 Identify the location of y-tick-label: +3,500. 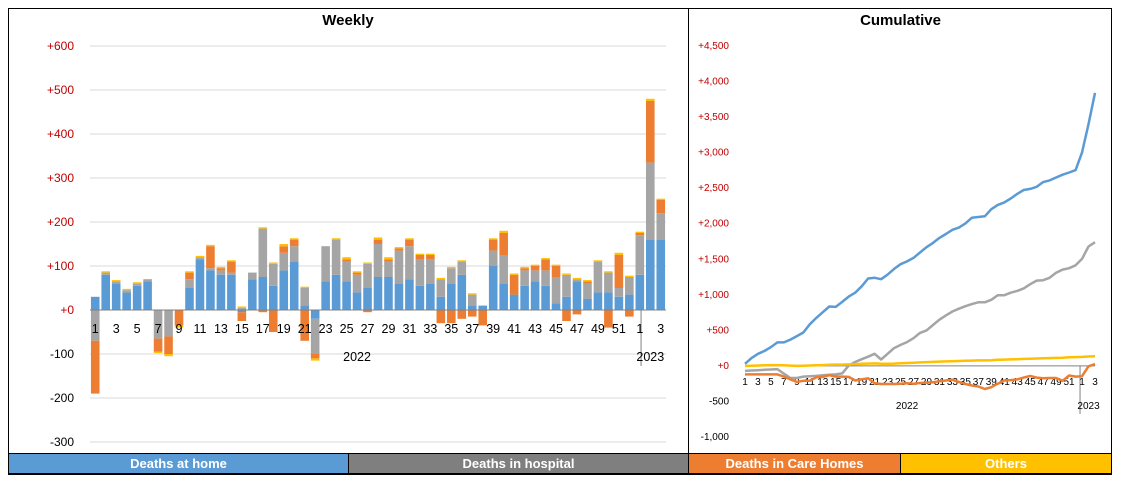
(713, 117).